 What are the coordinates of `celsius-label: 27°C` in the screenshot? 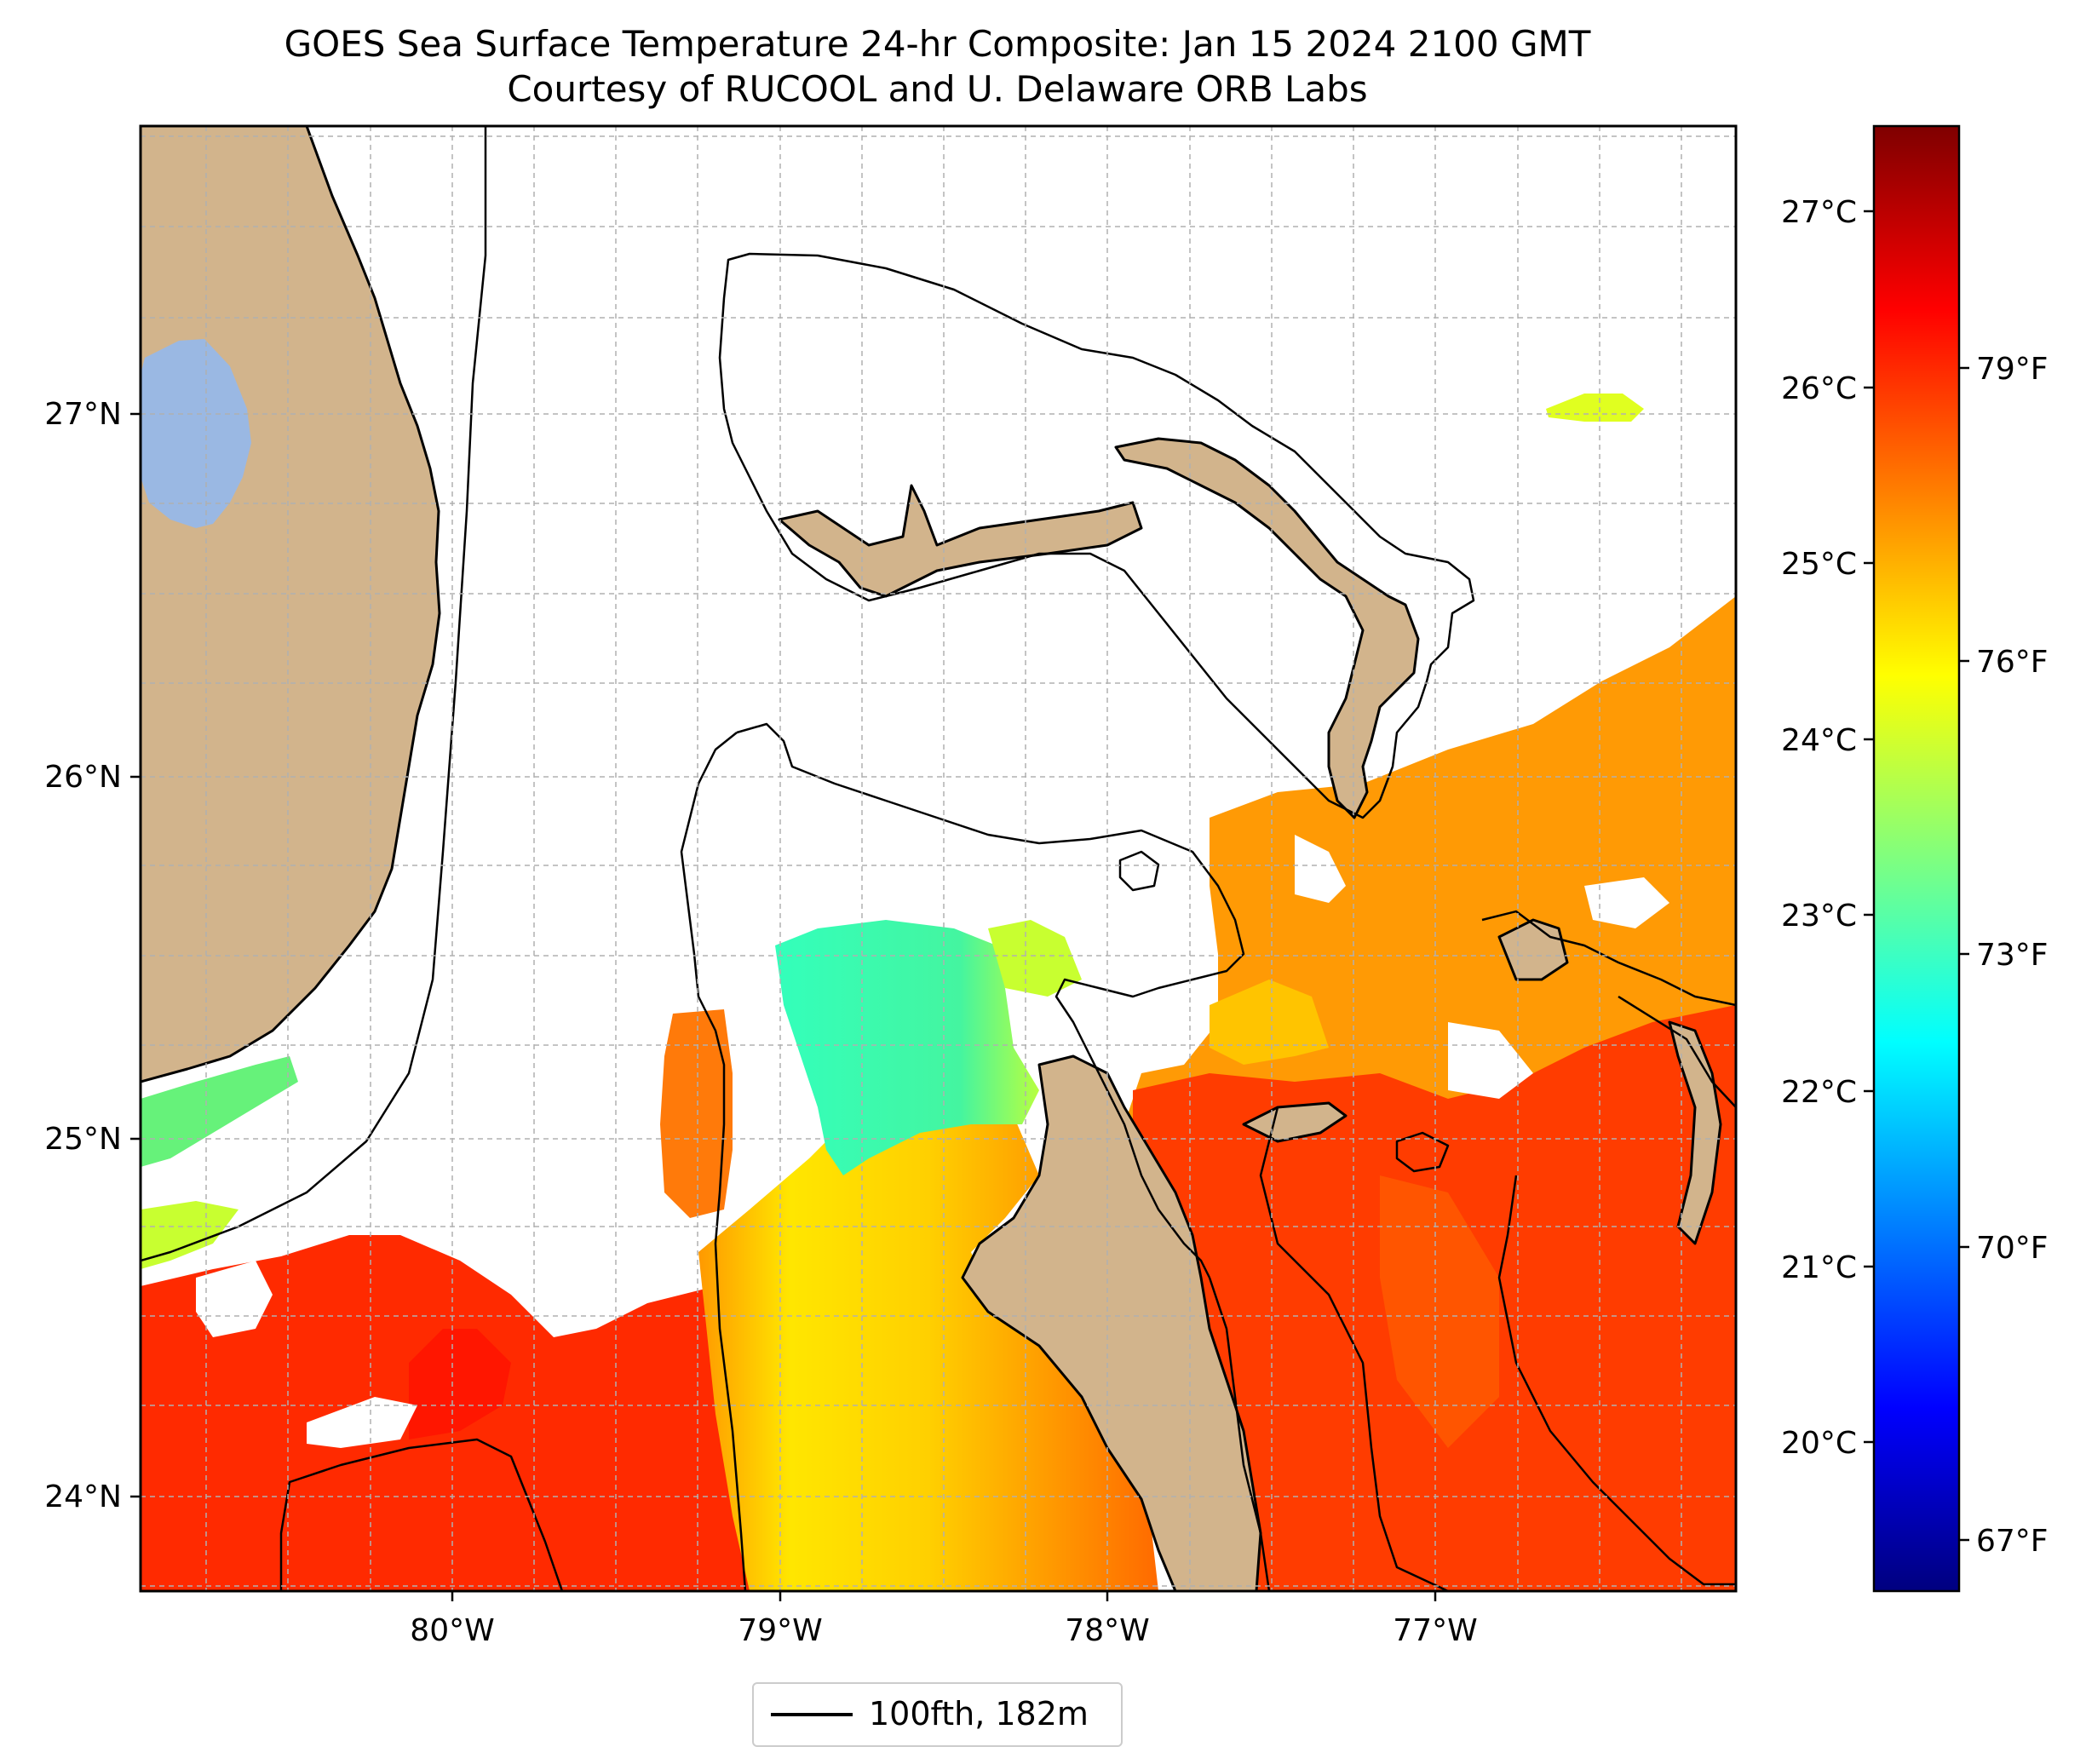 It's located at (1819, 212).